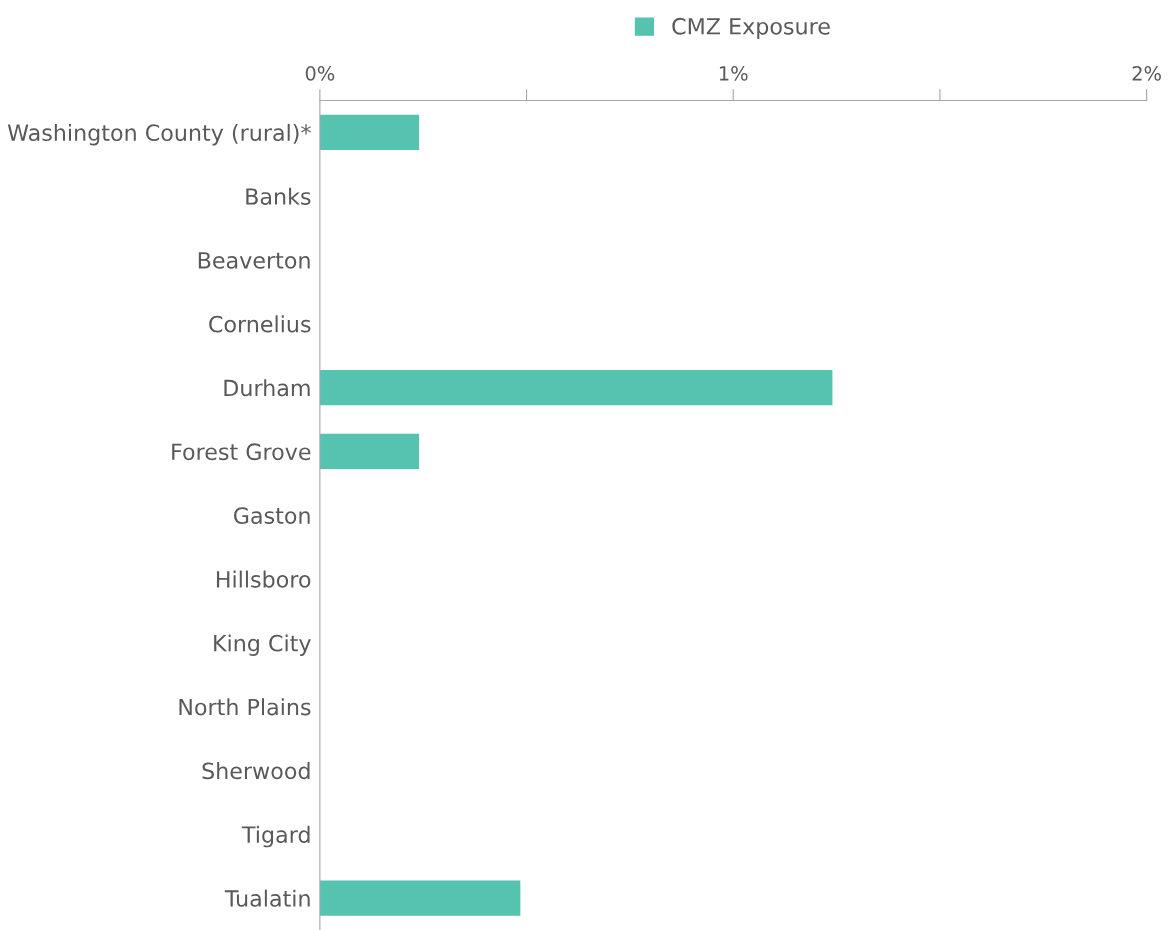 Image resolution: width=1176 pixels, height=930 pixels. Describe the element at coordinates (278, 196) in the screenshot. I see `y-tick-label: Banks` at that location.